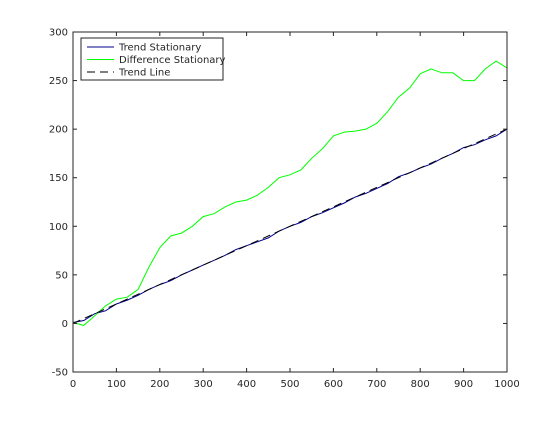 The width and height of the screenshot is (560, 425). Describe the element at coordinates (159, 384) in the screenshot. I see `x-tick-label: 200` at that location.